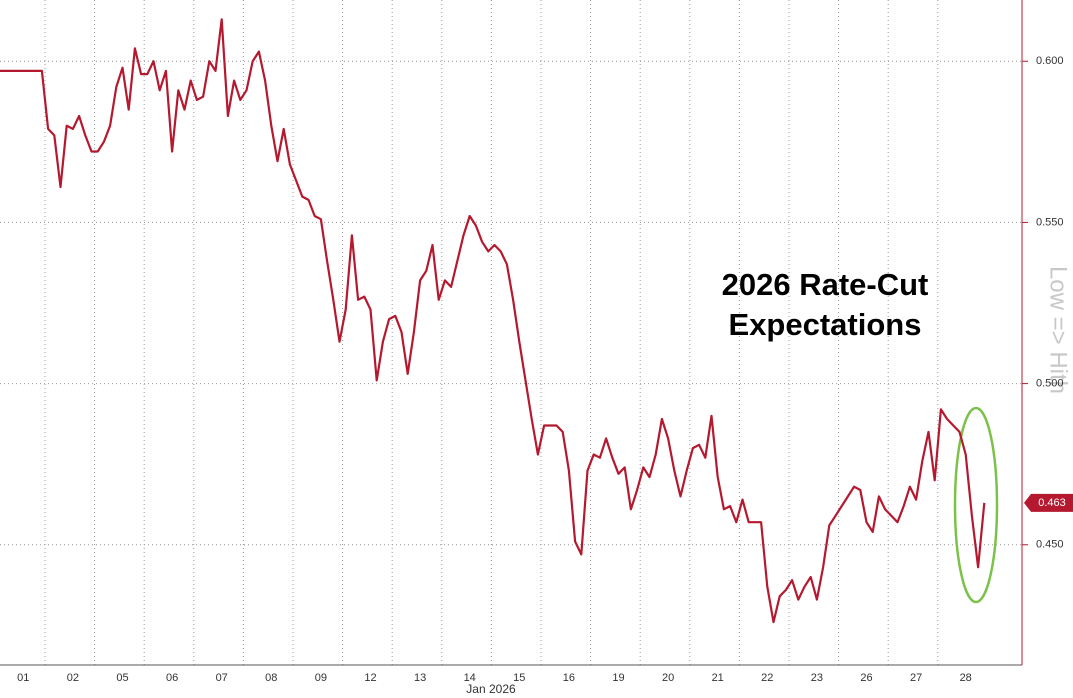 This screenshot has height=698, width=1073. I want to click on last-value-tag, so click(1048, 502).